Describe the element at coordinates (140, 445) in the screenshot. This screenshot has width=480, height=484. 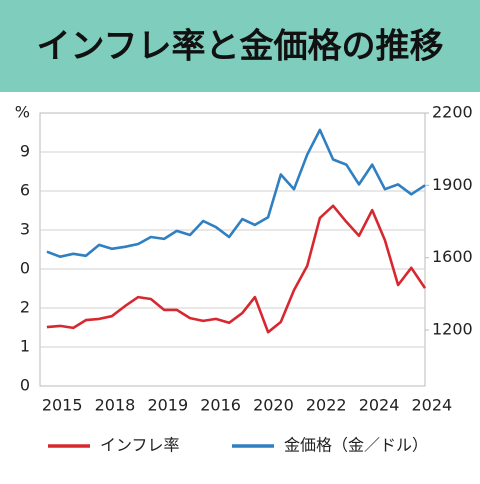
I see `legend-label: インフレ率` at that location.